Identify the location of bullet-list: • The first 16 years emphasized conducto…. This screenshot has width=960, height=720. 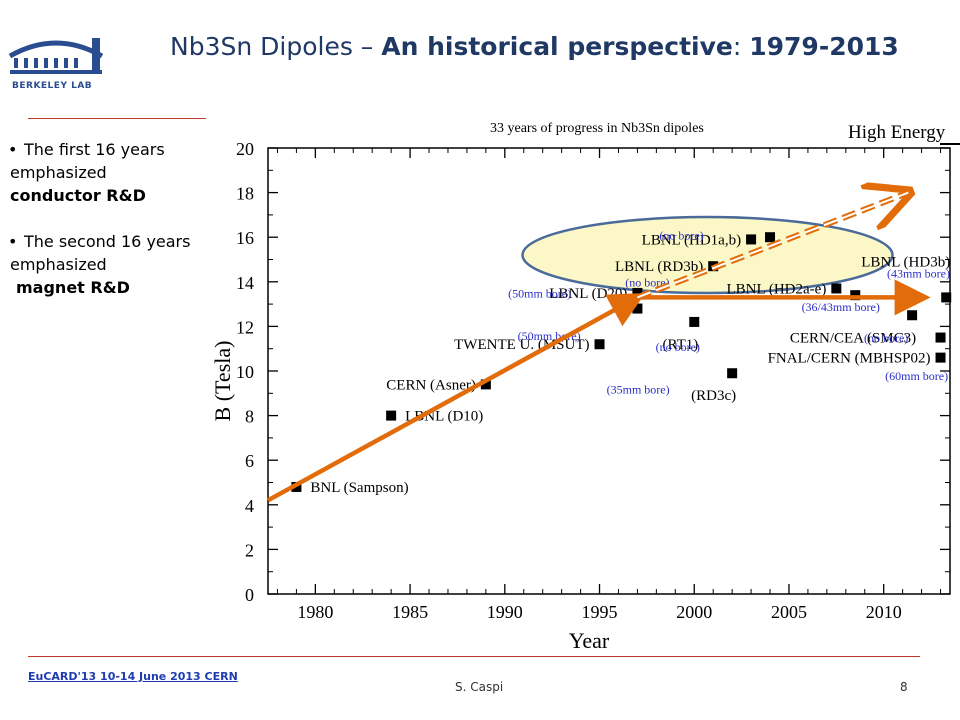
(116, 218).